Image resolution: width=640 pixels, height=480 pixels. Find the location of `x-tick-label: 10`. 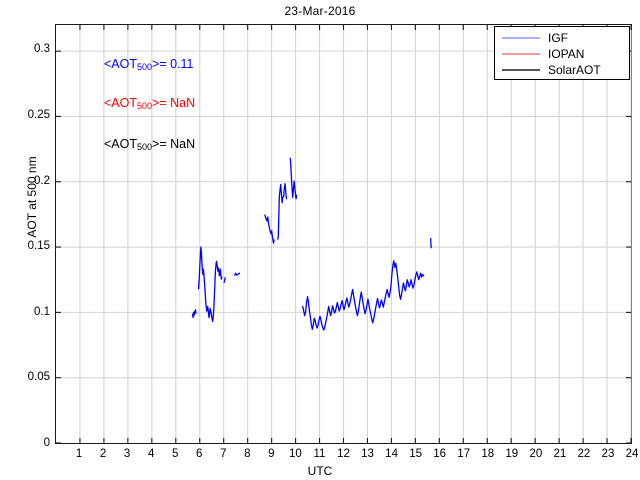

x-tick-label: 10 is located at coordinates (295, 454).